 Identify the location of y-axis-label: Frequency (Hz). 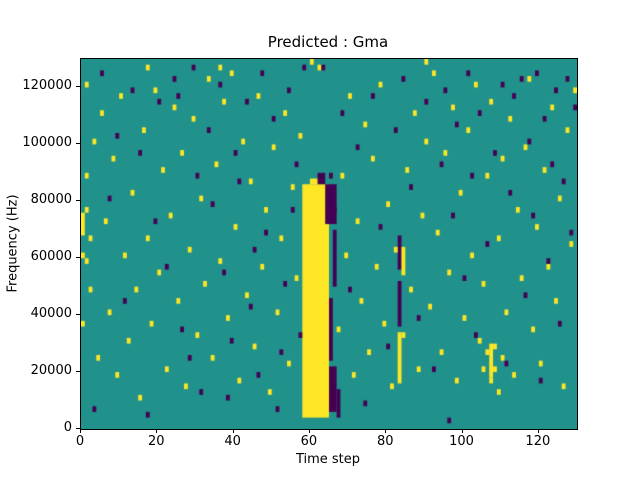
(13, 243).